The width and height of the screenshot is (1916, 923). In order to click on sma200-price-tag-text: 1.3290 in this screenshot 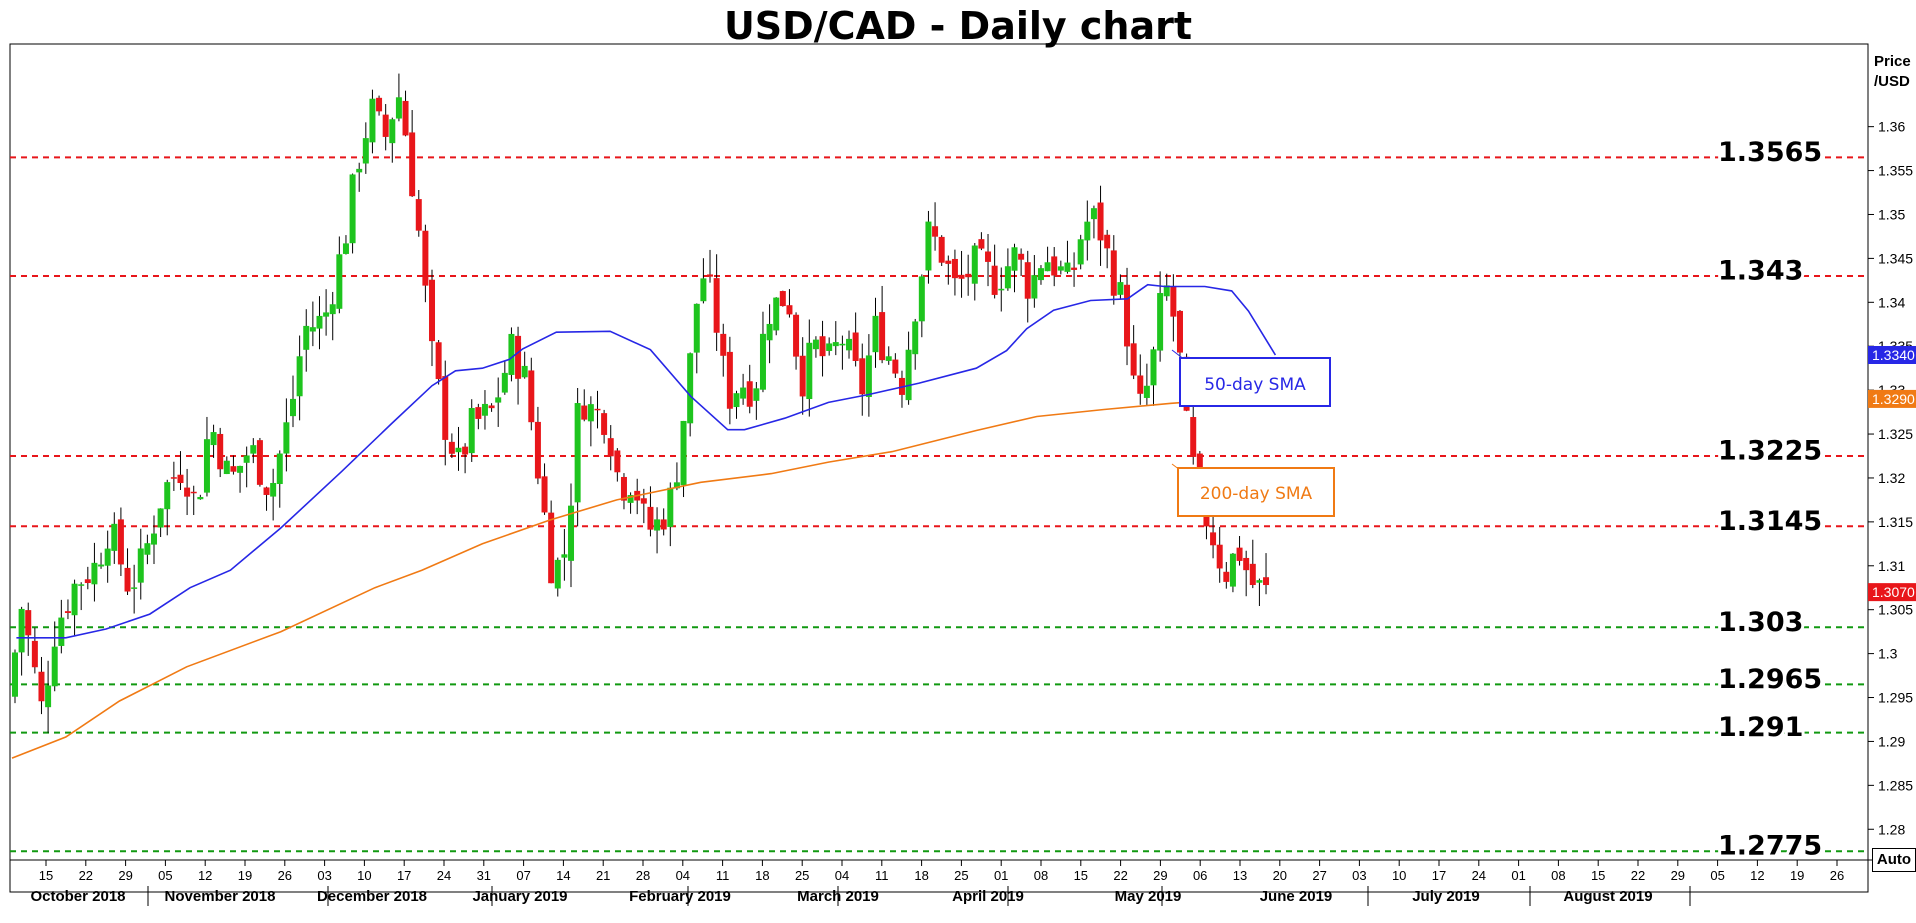, I will do `click(1893, 399)`.